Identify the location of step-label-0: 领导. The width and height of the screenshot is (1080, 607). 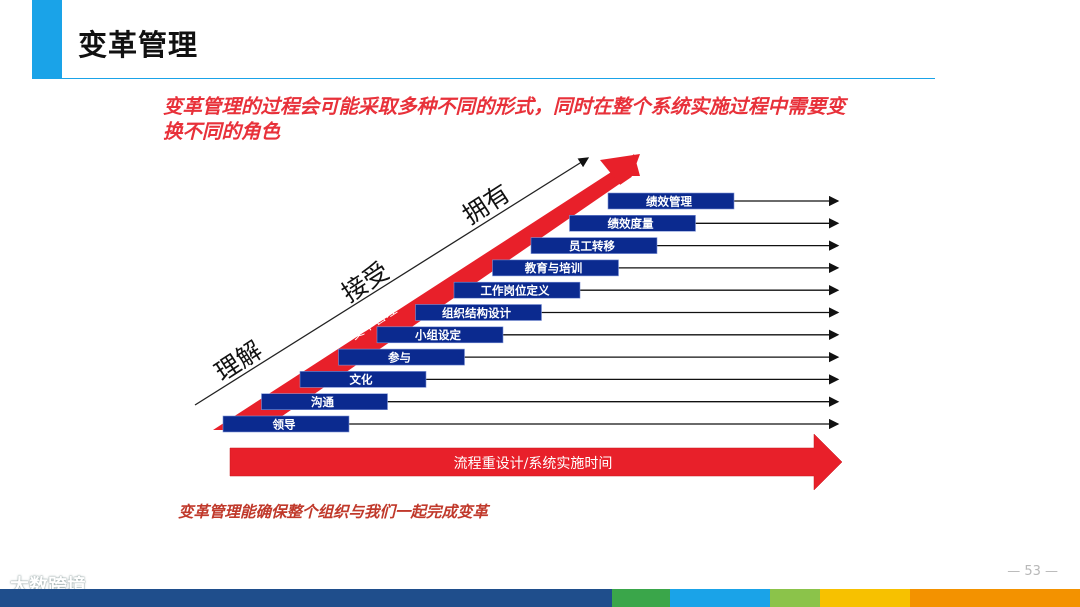
(284, 424).